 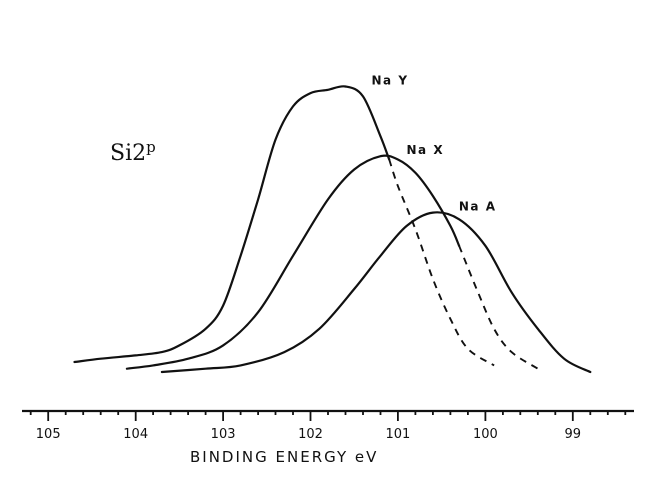 What do you see at coordinates (133, 152) in the screenshot?
I see `spectrum-annotation: Si2p` at bounding box center [133, 152].